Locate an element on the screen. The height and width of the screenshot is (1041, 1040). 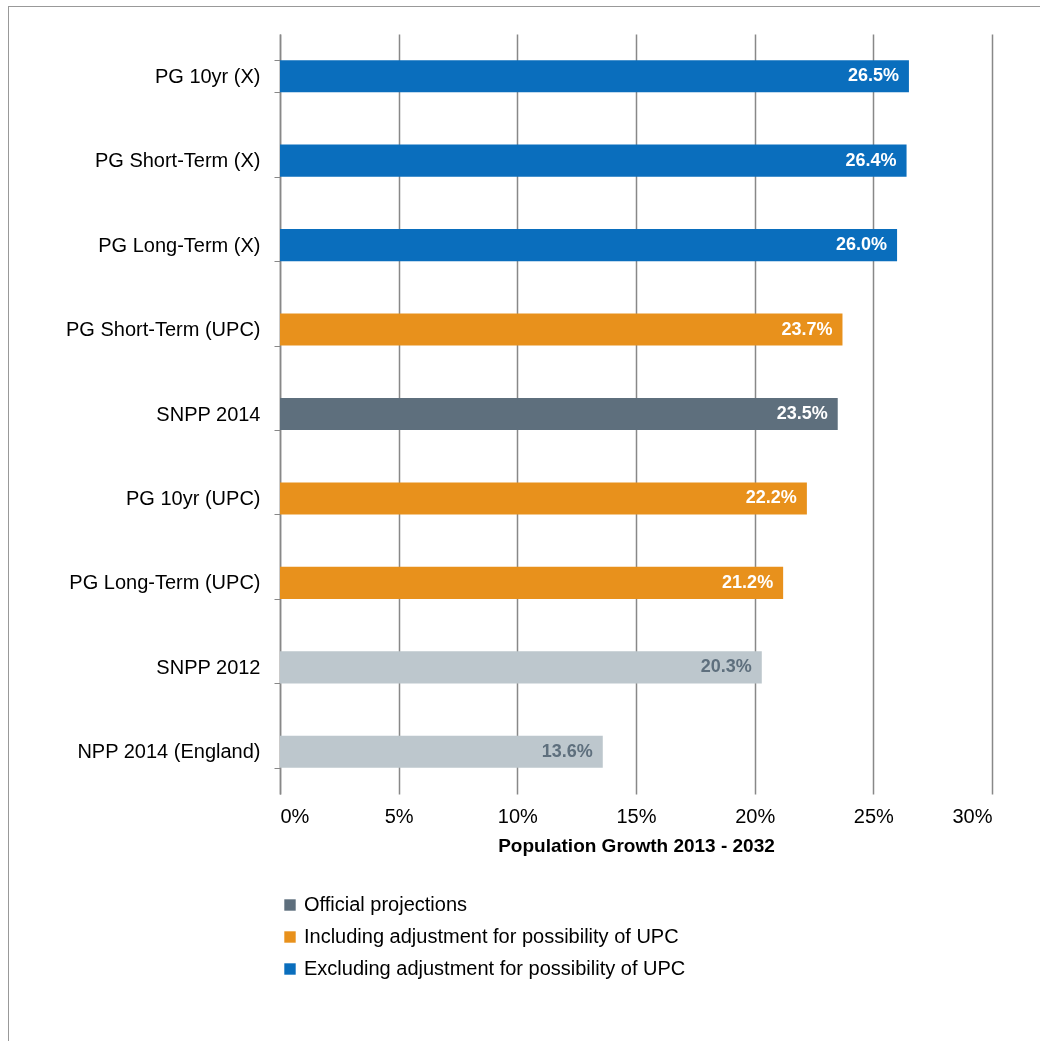
y-tick-label: SNPP 2014 is located at coordinates (208, 413).